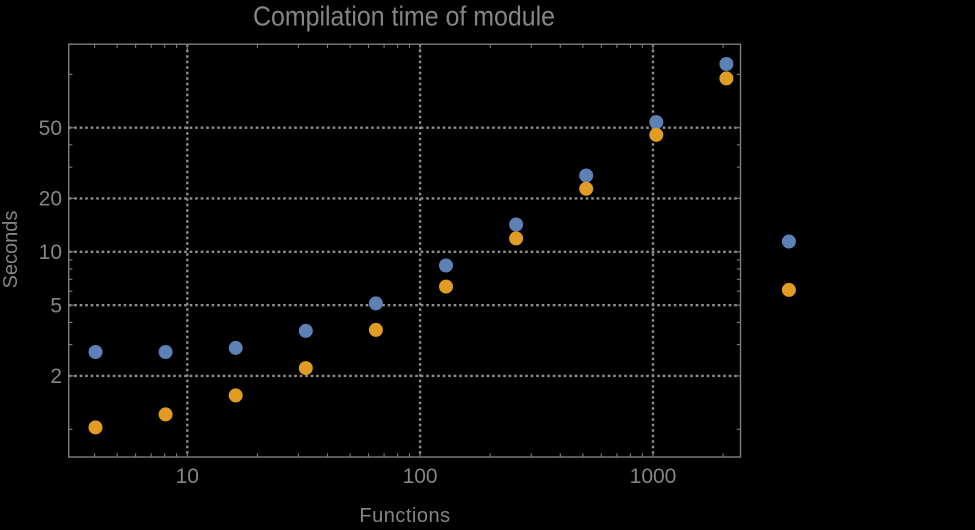 The image size is (975, 530). Describe the element at coordinates (50, 199) in the screenshot. I see `svg-text: 20` at that location.